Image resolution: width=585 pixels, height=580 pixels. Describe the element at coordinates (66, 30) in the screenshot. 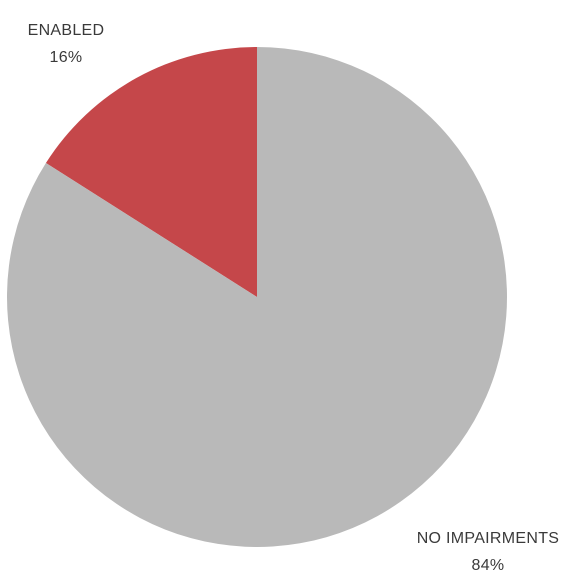

I see `slice-label-enabled: ENABLED` at that location.